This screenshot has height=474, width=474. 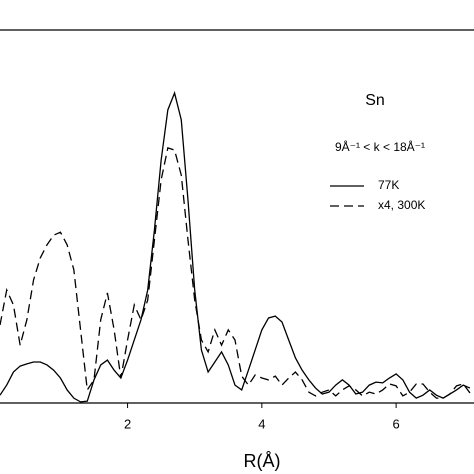 I want to click on x-tick-label: 6, so click(x=396, y=423).